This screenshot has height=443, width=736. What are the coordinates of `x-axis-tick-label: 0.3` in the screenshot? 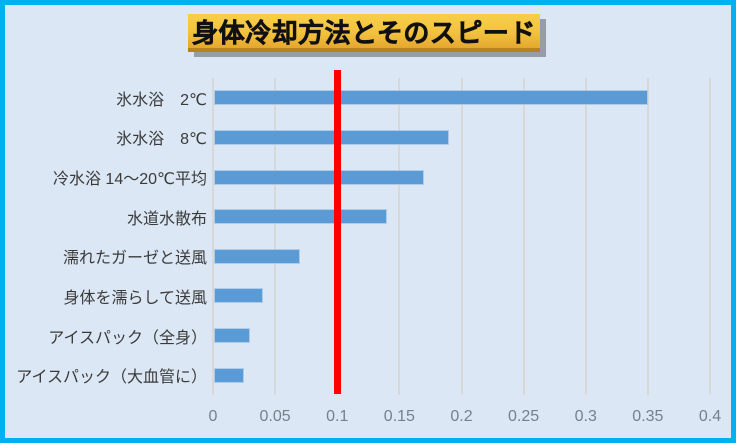 It's located at (585, 416).